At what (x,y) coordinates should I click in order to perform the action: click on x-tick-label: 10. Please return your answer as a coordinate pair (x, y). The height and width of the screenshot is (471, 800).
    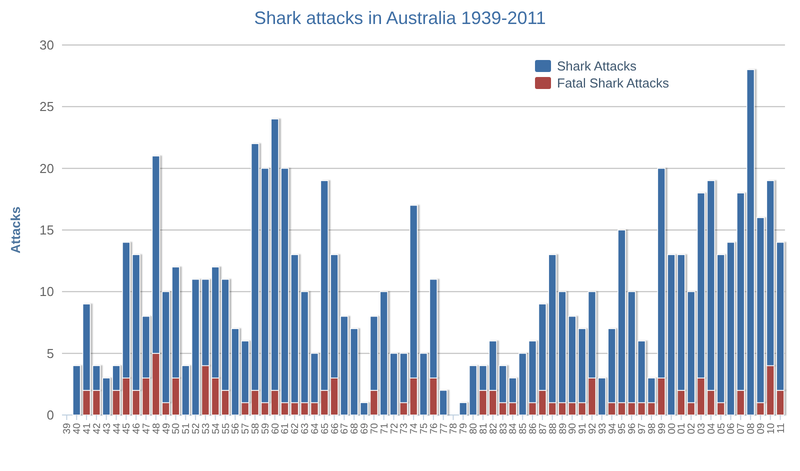
    Looking at the image, I should click on (771, 428).